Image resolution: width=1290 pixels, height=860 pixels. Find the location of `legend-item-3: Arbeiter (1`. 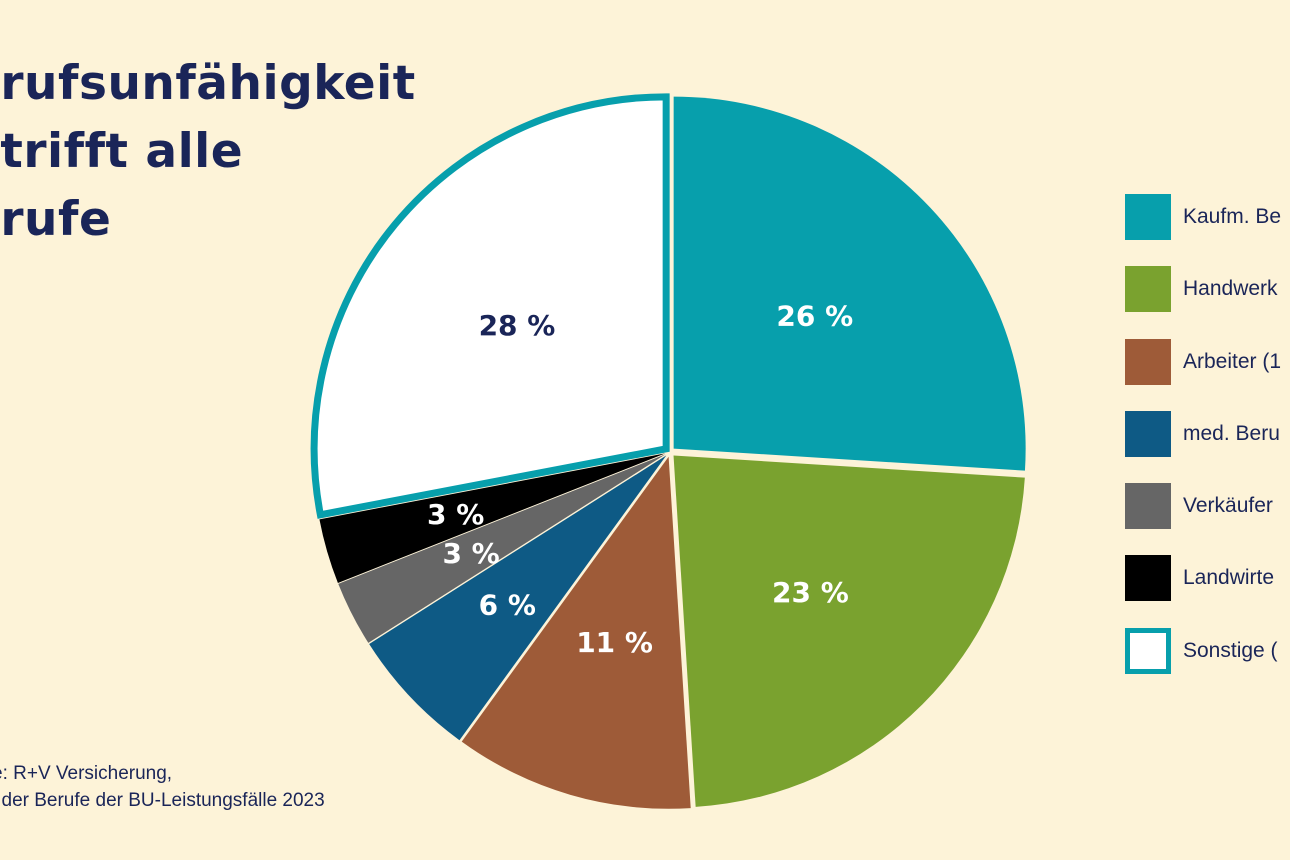

legend-item-3: Arbeiter (1 is located at coordinates (1203, 362).